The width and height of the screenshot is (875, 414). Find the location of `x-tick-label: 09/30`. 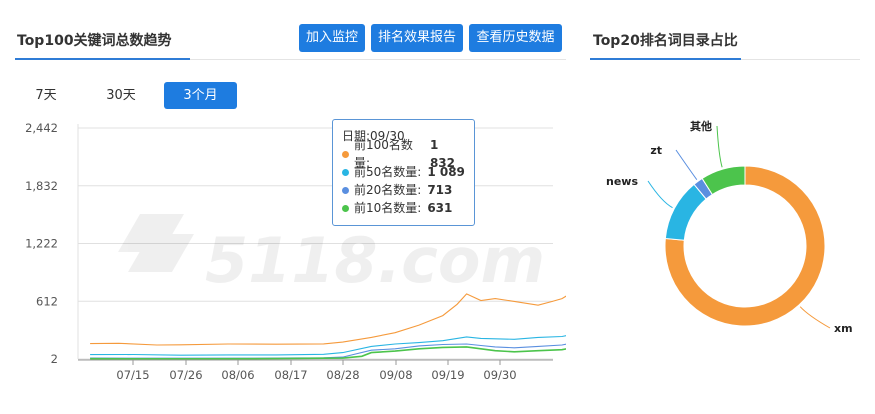

x-tick-label: 09/30 is located at coordinates (499, 375).